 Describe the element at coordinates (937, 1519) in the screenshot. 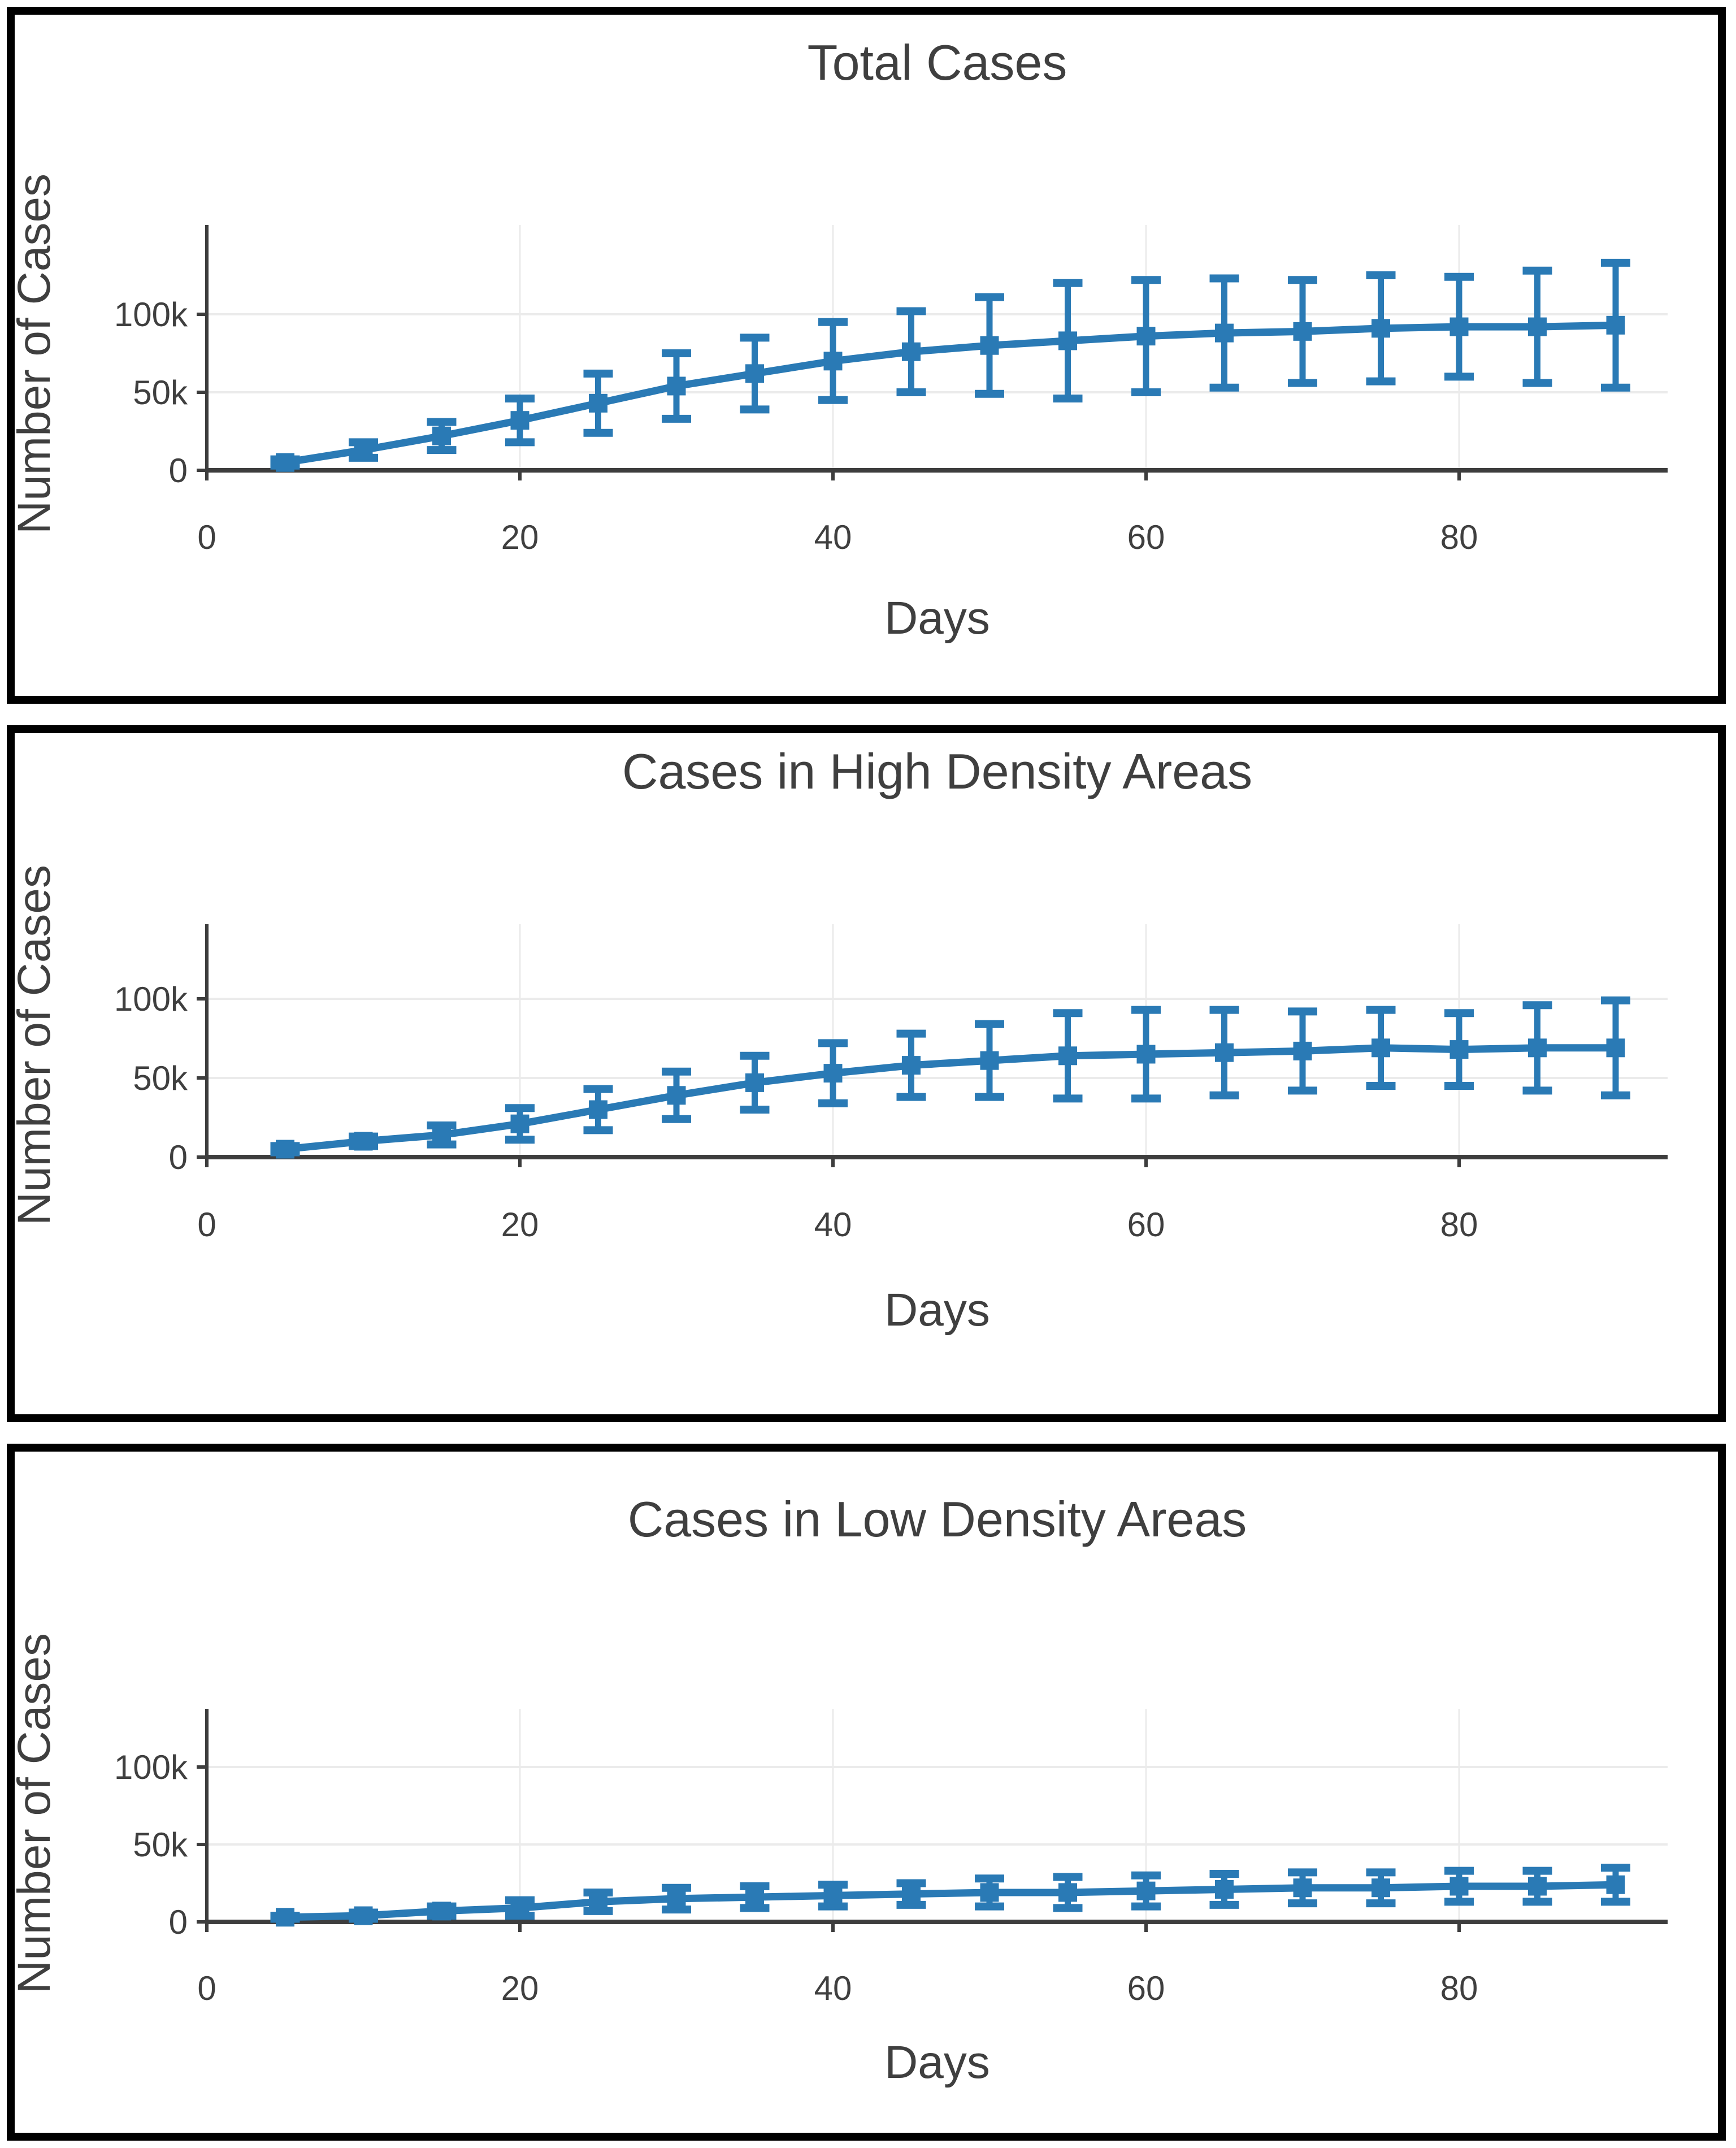

I see `chart-title: Cases in Low Density Areas` at that location.